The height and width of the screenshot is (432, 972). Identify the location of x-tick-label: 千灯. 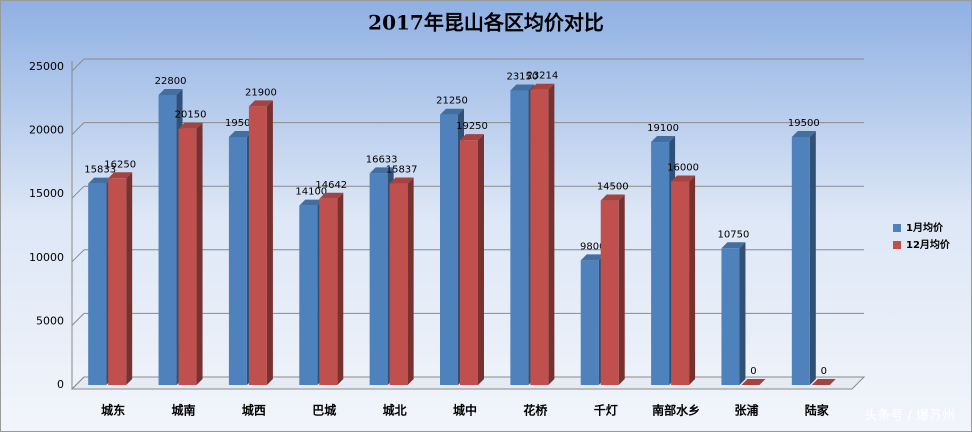
(606, 410).